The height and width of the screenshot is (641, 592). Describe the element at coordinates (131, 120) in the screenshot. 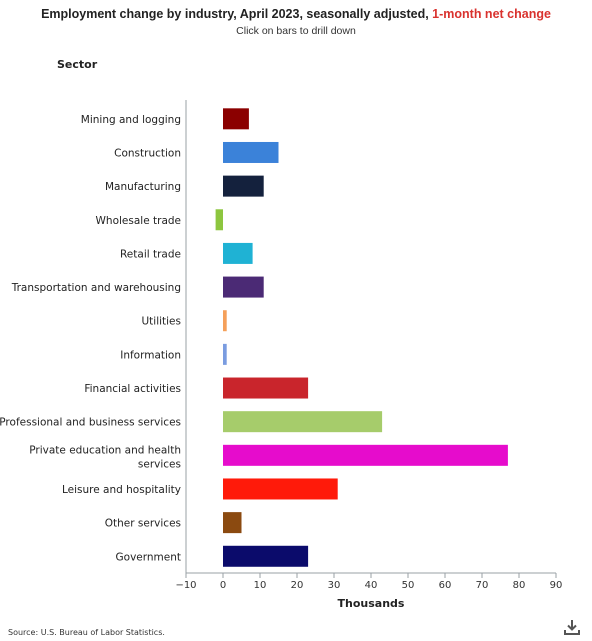

I see `category-label: Mining and logging` at that location.